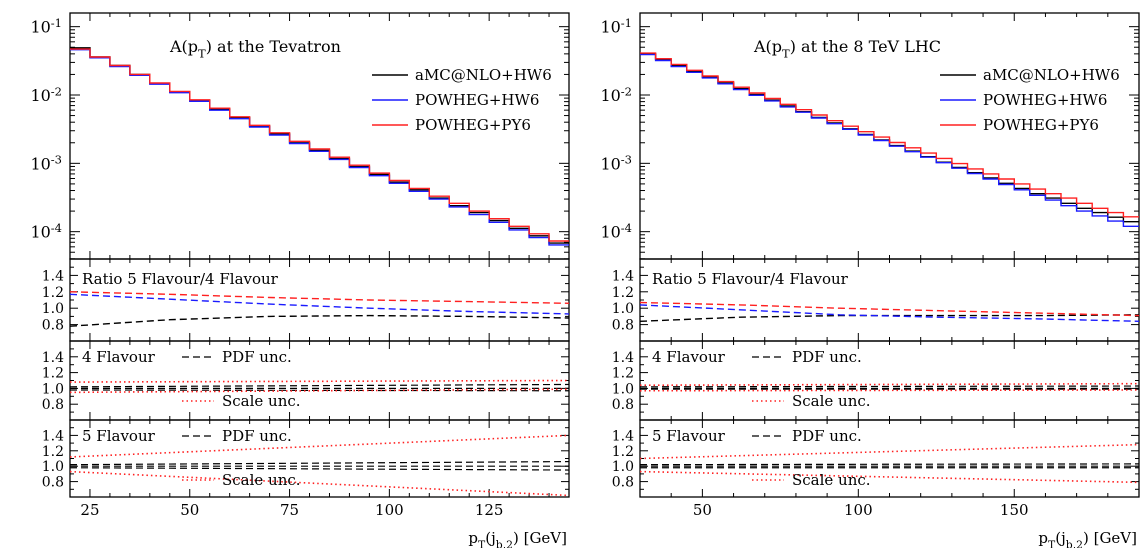 The width and height of the screenshot is (1141, 552). What do you see at coordinates (89, 510) in the screenshot?
I see `x-tick-label: 25` at bounding box center [89, 510].